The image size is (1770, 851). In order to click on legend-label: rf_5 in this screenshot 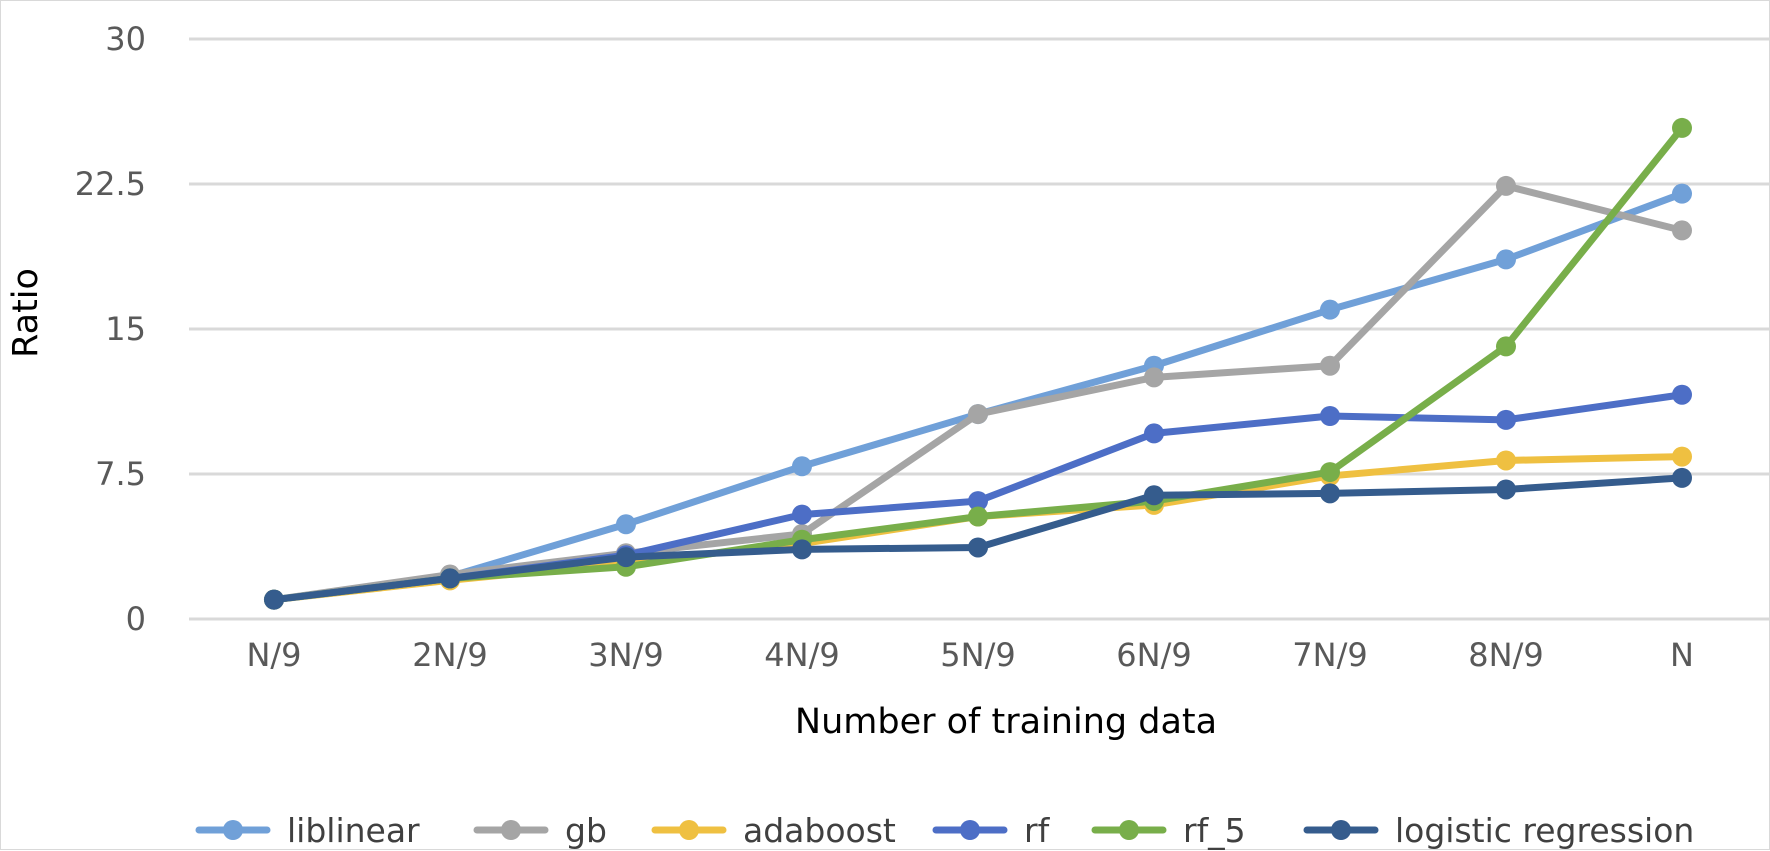, I will do `click(1214, 830)`.